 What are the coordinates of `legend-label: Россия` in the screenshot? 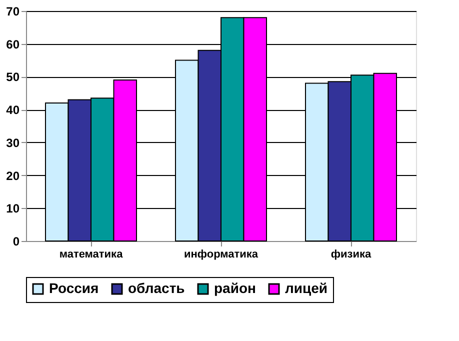 It's located at (74, 288).